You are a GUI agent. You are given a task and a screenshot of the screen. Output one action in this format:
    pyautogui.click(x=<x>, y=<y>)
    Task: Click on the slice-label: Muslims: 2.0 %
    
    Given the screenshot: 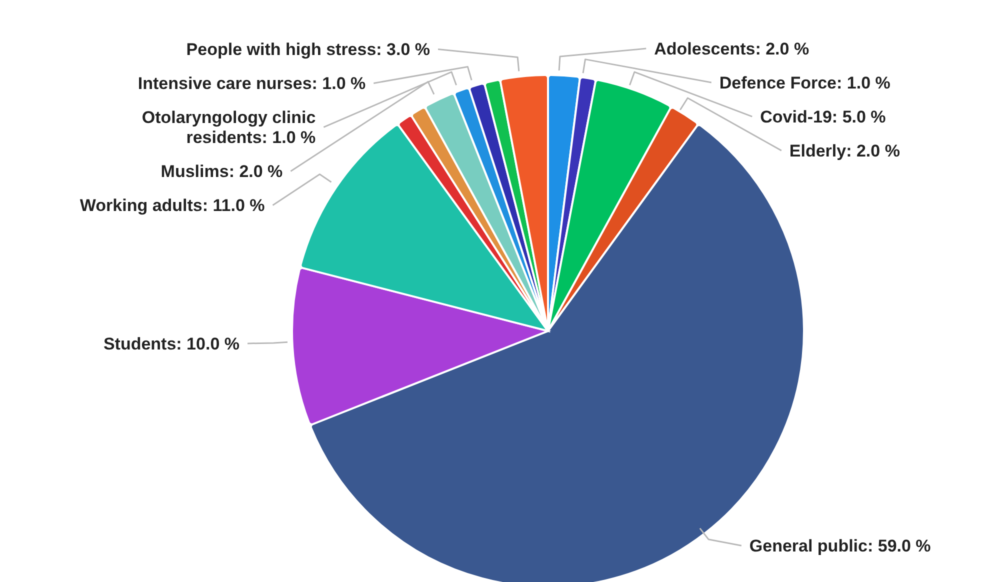 What is the action you would take?
    pyautogui.click(x=221, y=171)
    